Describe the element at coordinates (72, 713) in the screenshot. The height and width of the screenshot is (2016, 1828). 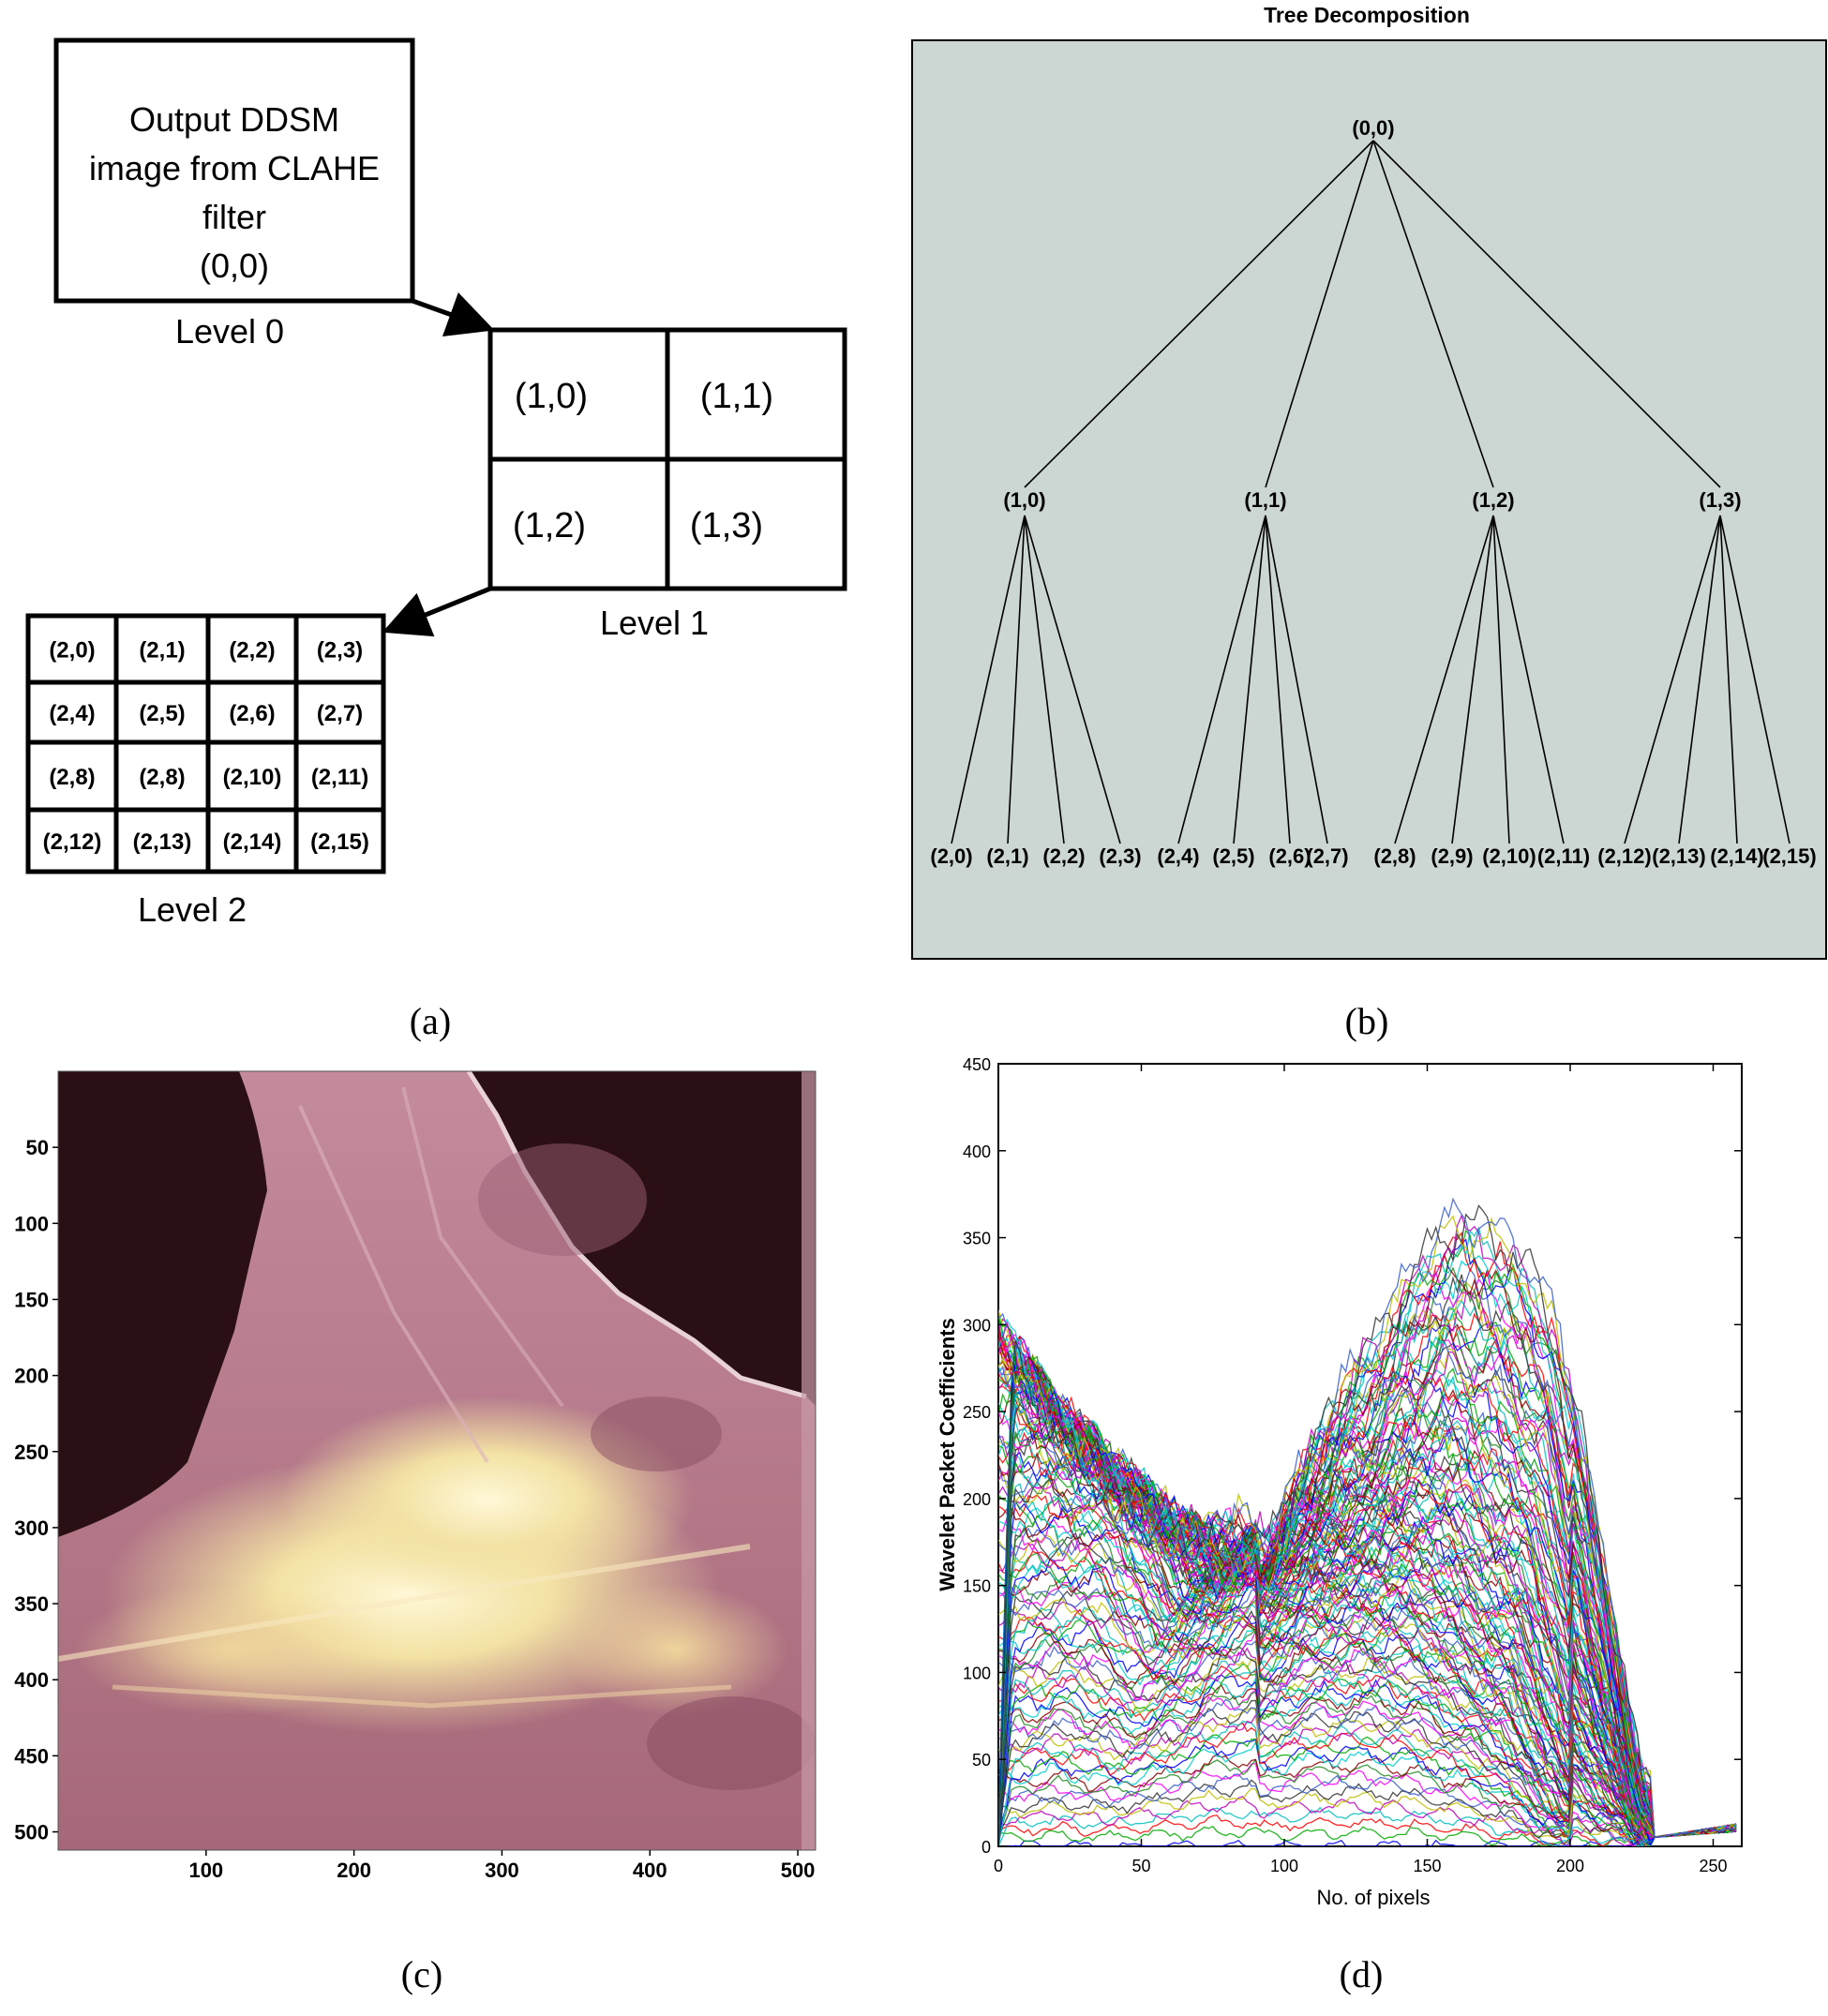
I see `level2-cell: (2,4)` at that location.